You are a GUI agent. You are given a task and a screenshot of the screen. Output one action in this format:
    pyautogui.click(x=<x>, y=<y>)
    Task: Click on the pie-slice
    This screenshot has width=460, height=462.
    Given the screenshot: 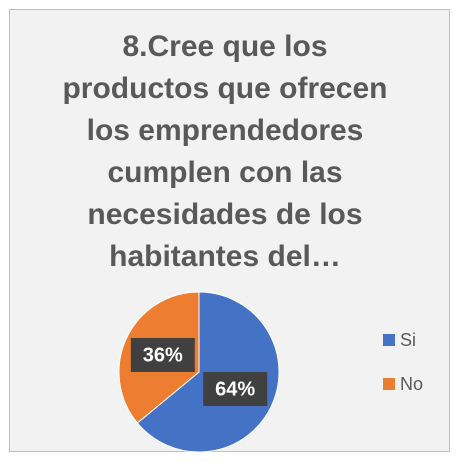 What is the action you would take?
    pyautogui.click(x=208, y=372)
    